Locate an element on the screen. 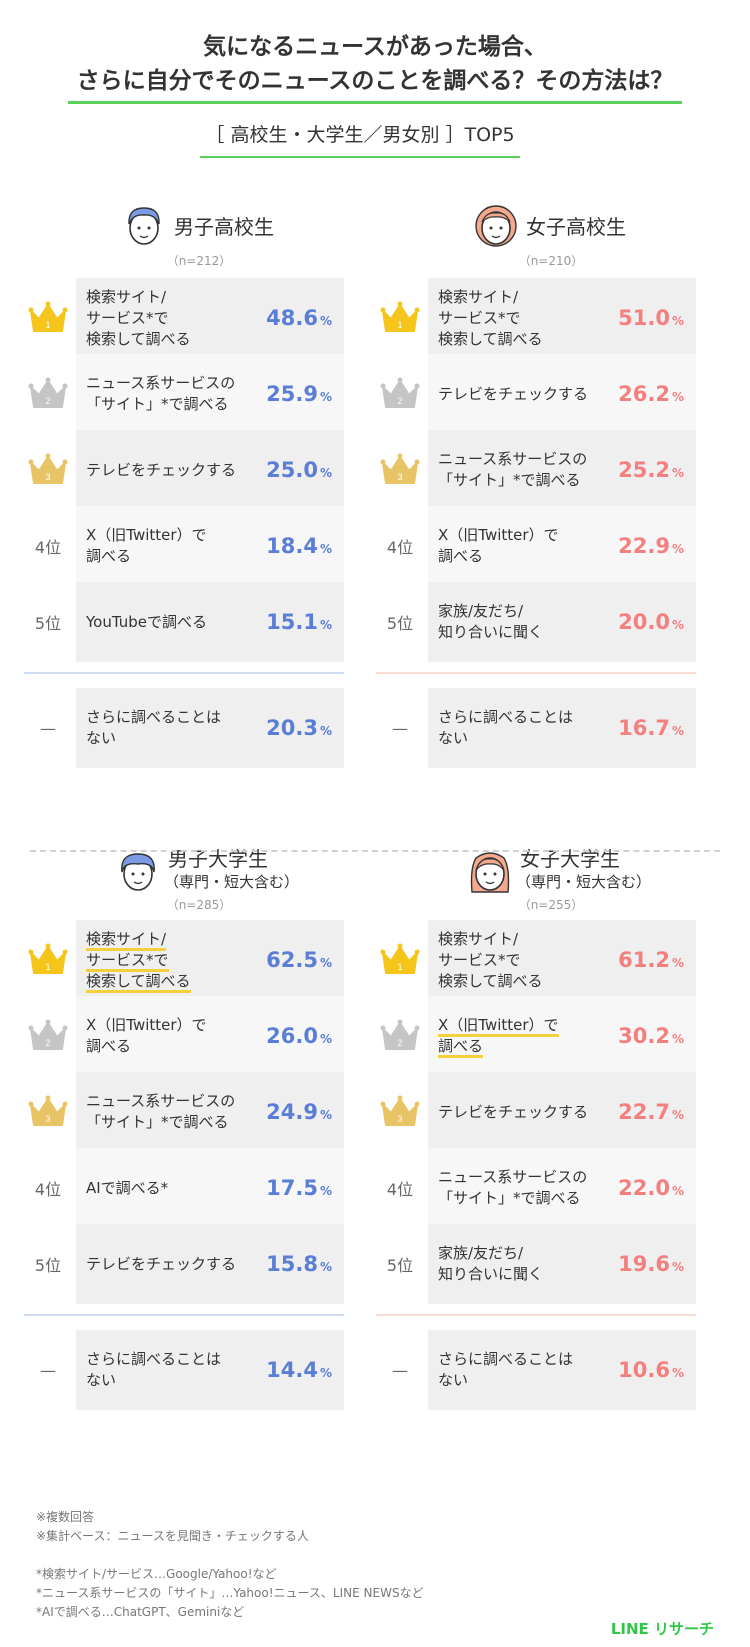 Image resolution: width=750 pixels, height=1647 pixels. answer-value: 17.5% is located at coordinates (299, 1188).